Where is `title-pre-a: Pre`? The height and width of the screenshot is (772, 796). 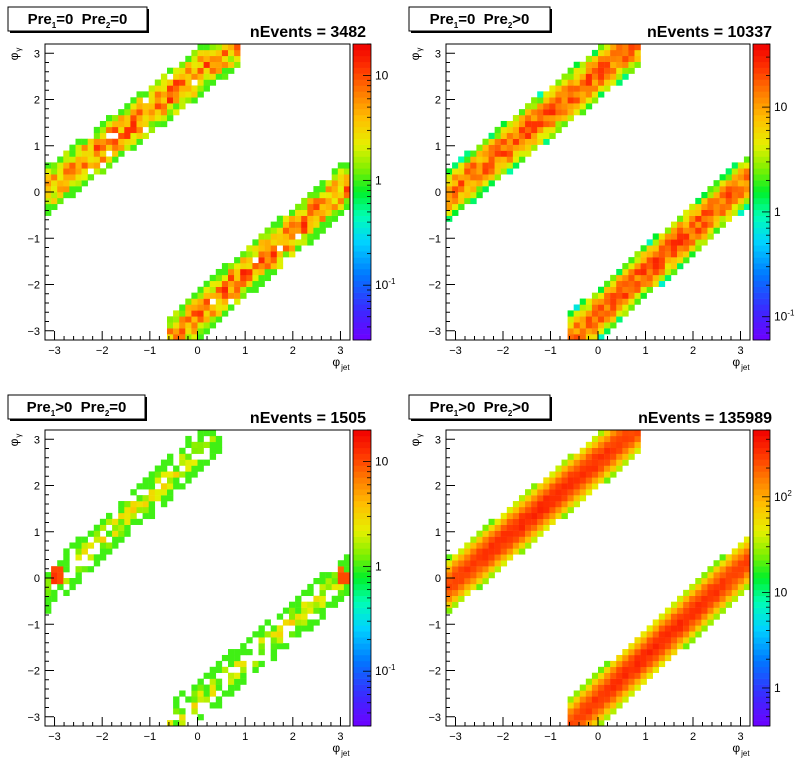
title-pre-a: Pre is located at coordinates (40, 19).